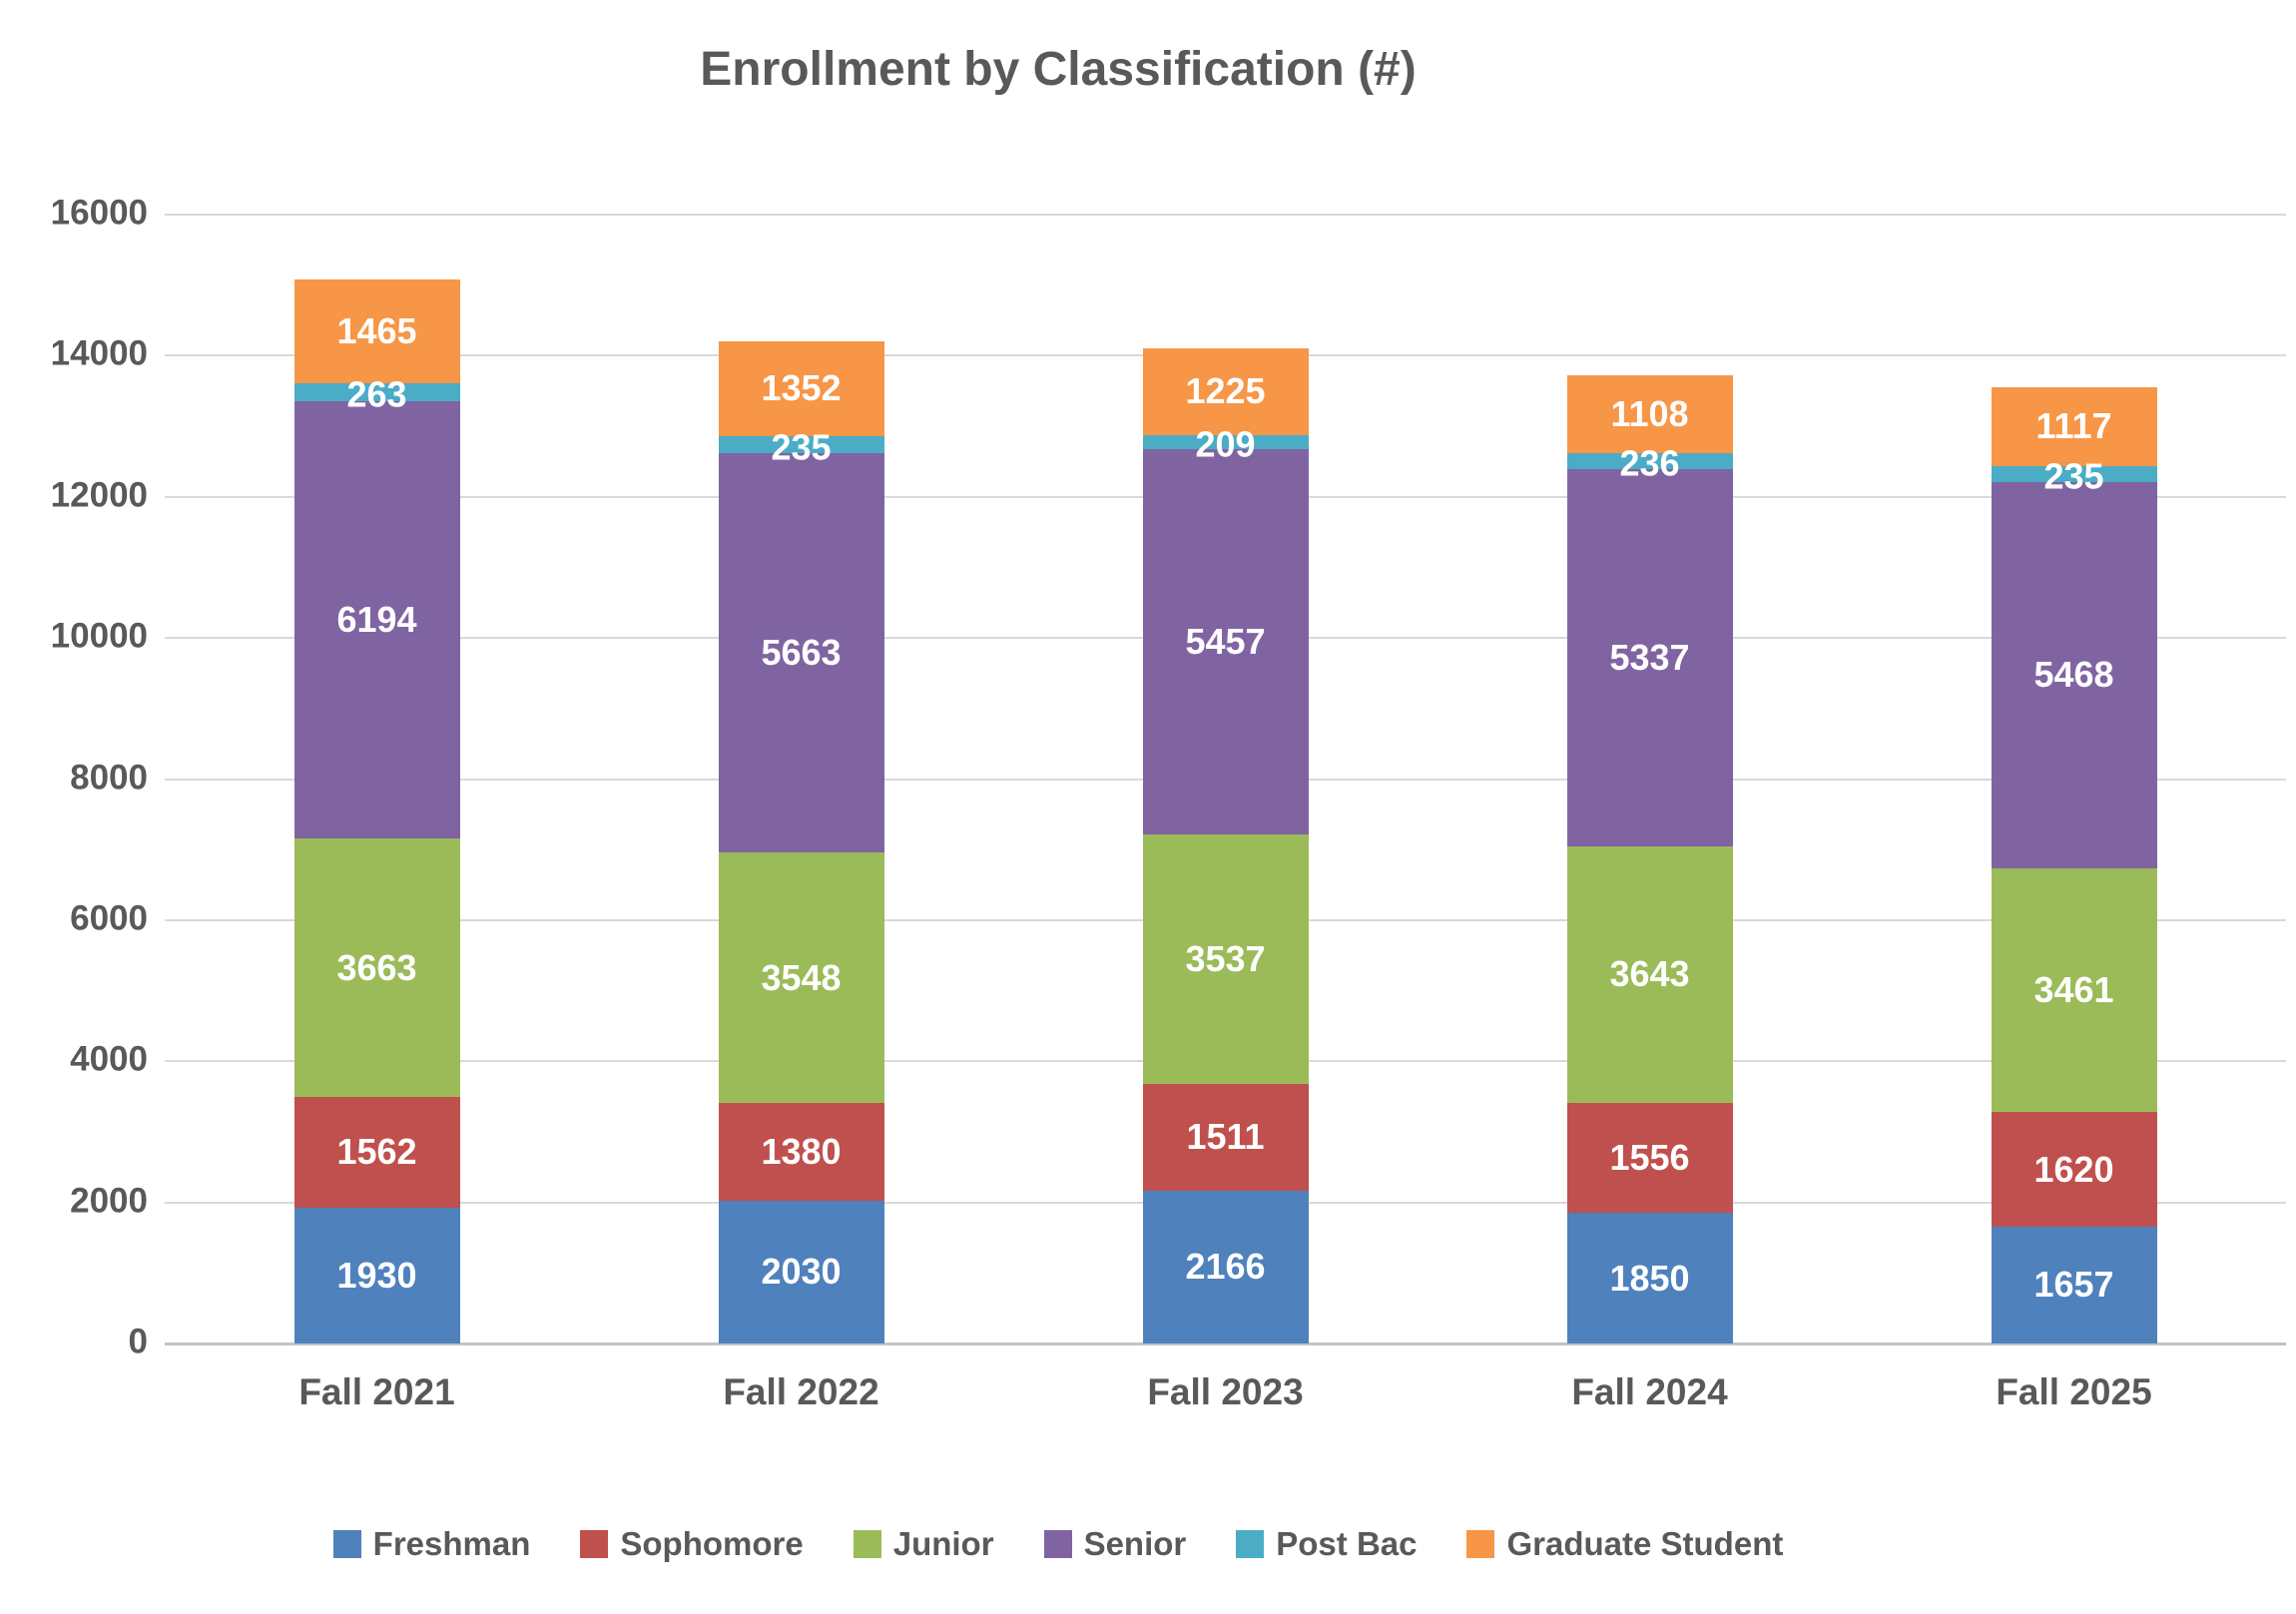 The height and width of the screenshot is (1614, 2296). I want to click on data-label: 1465, so click(377, 331).